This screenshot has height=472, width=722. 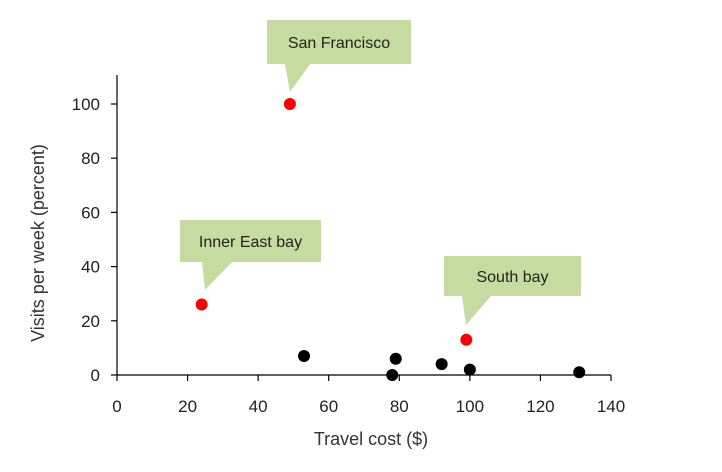 I want to click on y-tick-label: 80, so click(x=90, y=158).